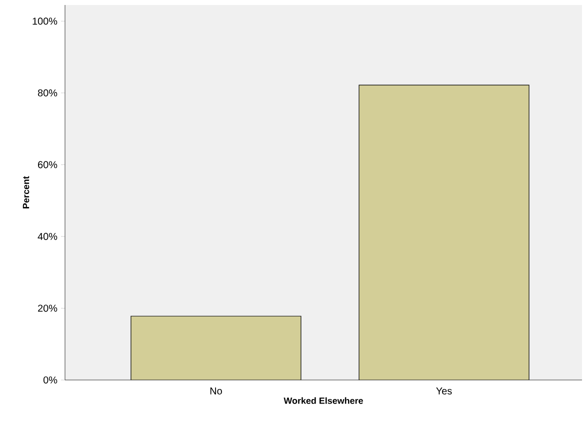 This screenshot has width=584, height=438. What do you see at coordinates (48, 92) in the screenshot?
I see `y-tick-label: 80%` at bounding box center [48, 92].